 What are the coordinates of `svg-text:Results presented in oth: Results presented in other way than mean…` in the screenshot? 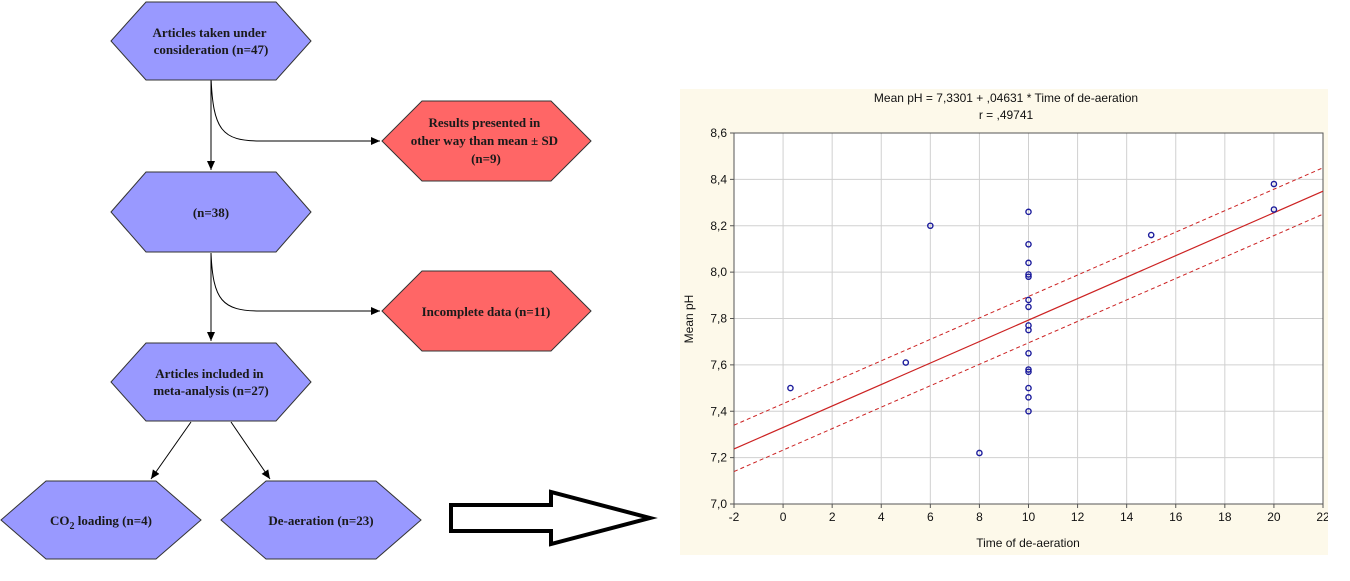 It's located at (486, 140).